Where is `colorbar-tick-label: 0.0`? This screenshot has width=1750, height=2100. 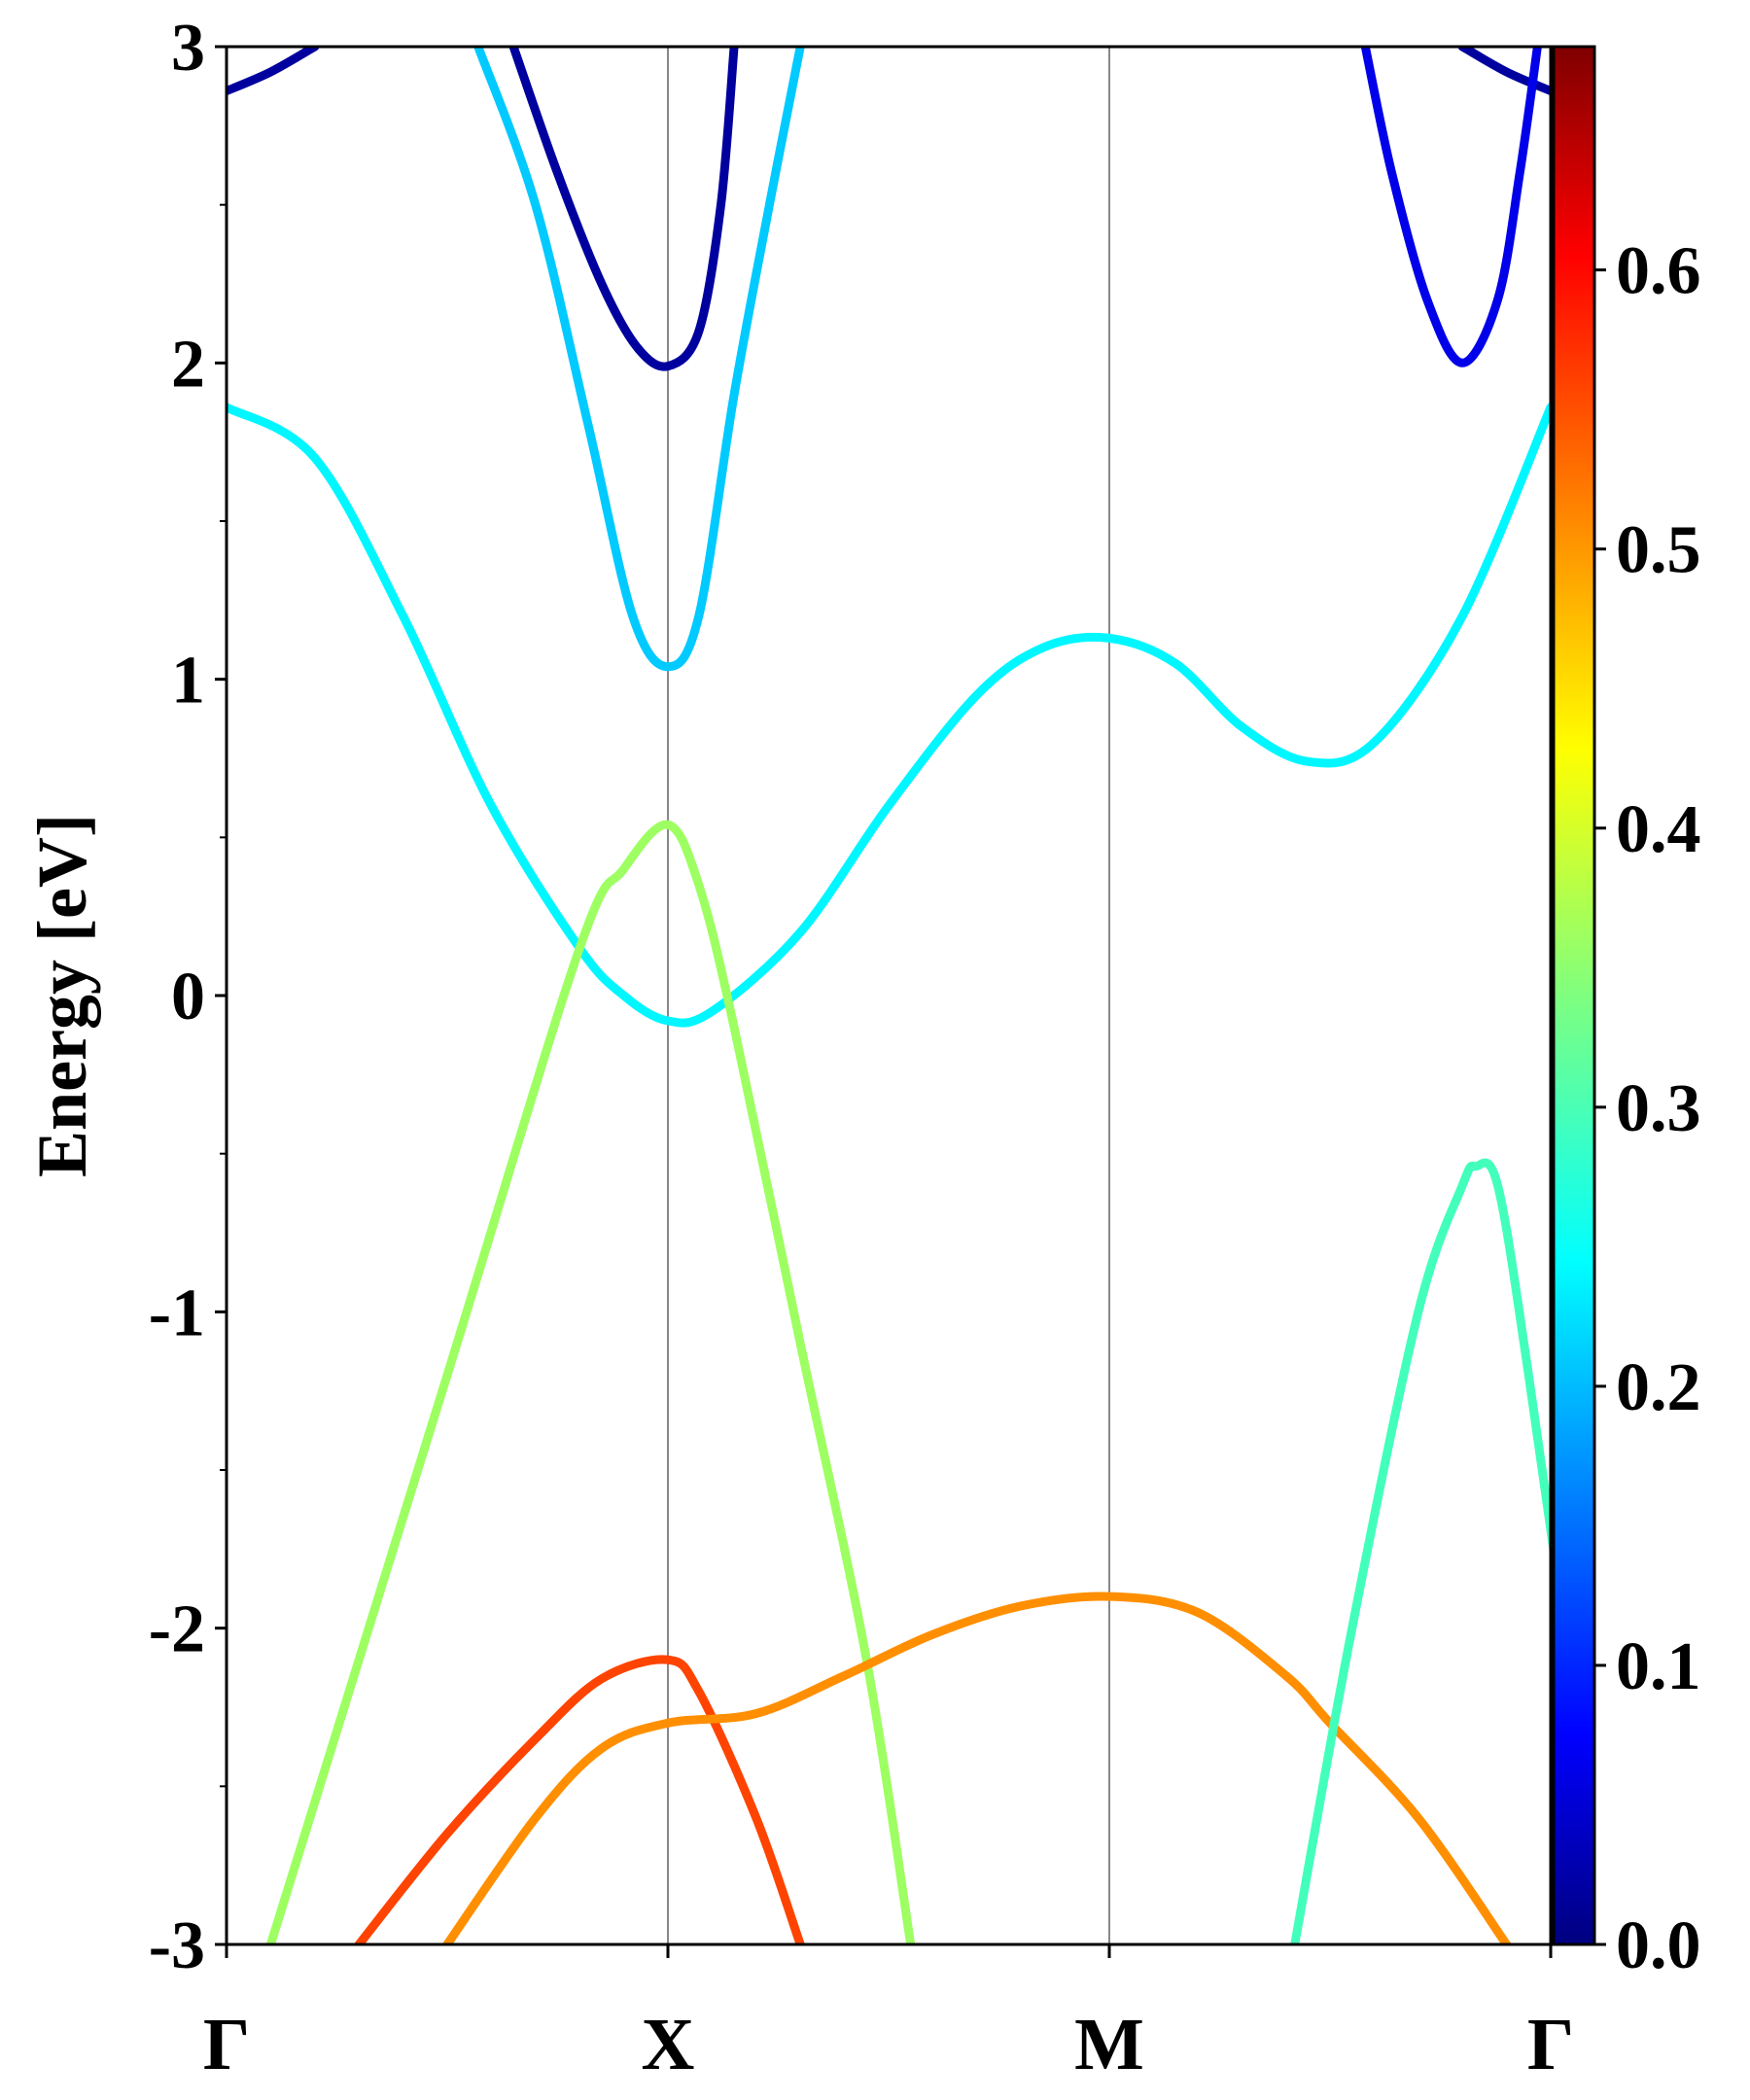 colorbar-tick-label: 0.0 is located at coordinates (1658, 1945).